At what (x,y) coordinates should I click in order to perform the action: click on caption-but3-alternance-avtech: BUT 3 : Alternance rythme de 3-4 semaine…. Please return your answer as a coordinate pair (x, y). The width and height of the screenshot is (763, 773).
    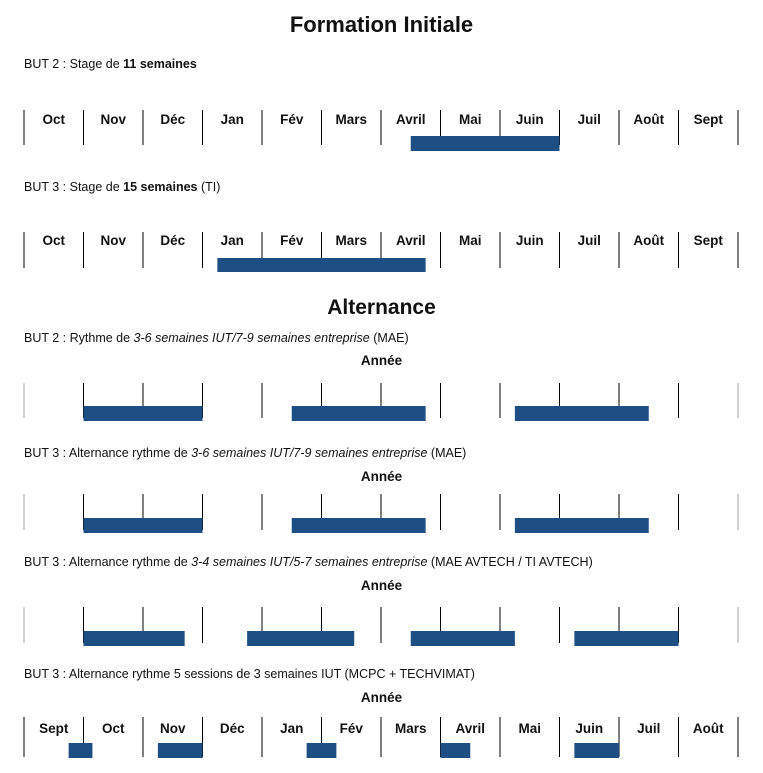
    Looking at the image, I should click on (308, 562).